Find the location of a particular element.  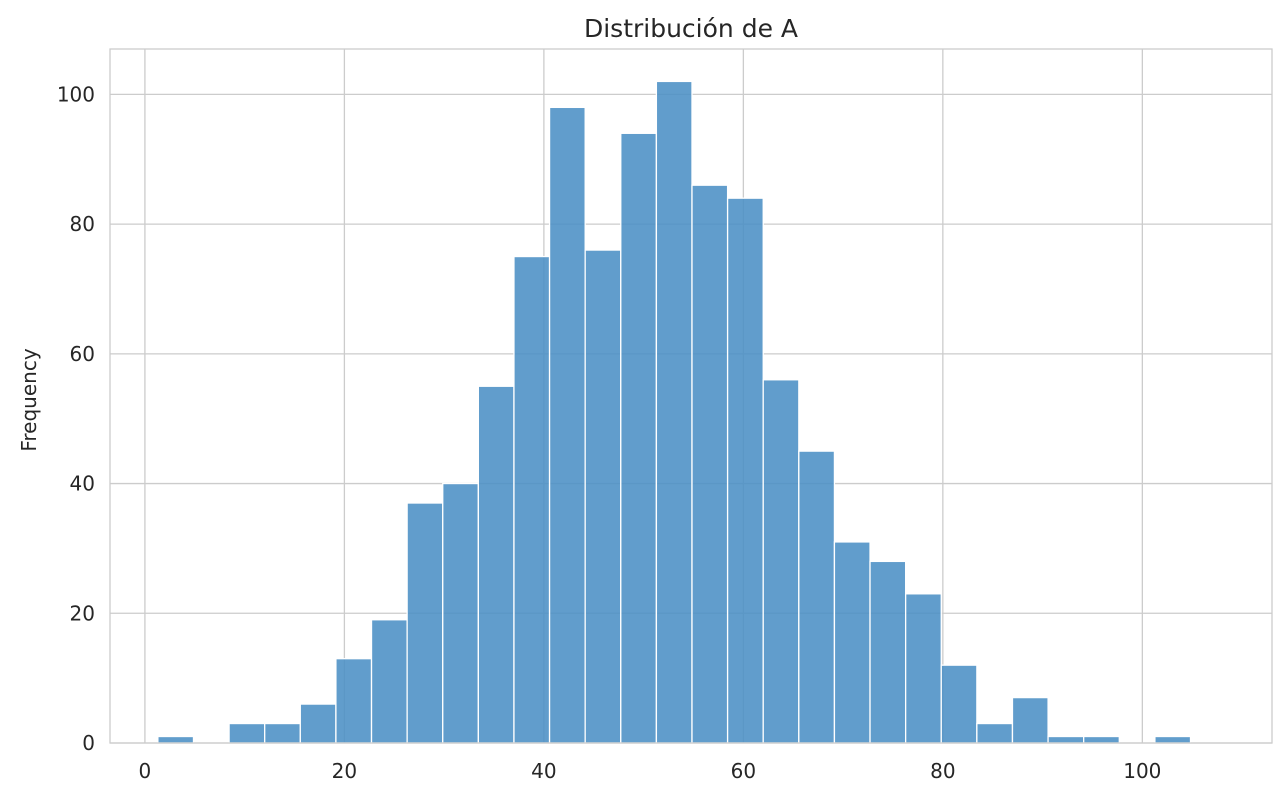

x-tick-label: 0 is located at coordinates (145, 771).